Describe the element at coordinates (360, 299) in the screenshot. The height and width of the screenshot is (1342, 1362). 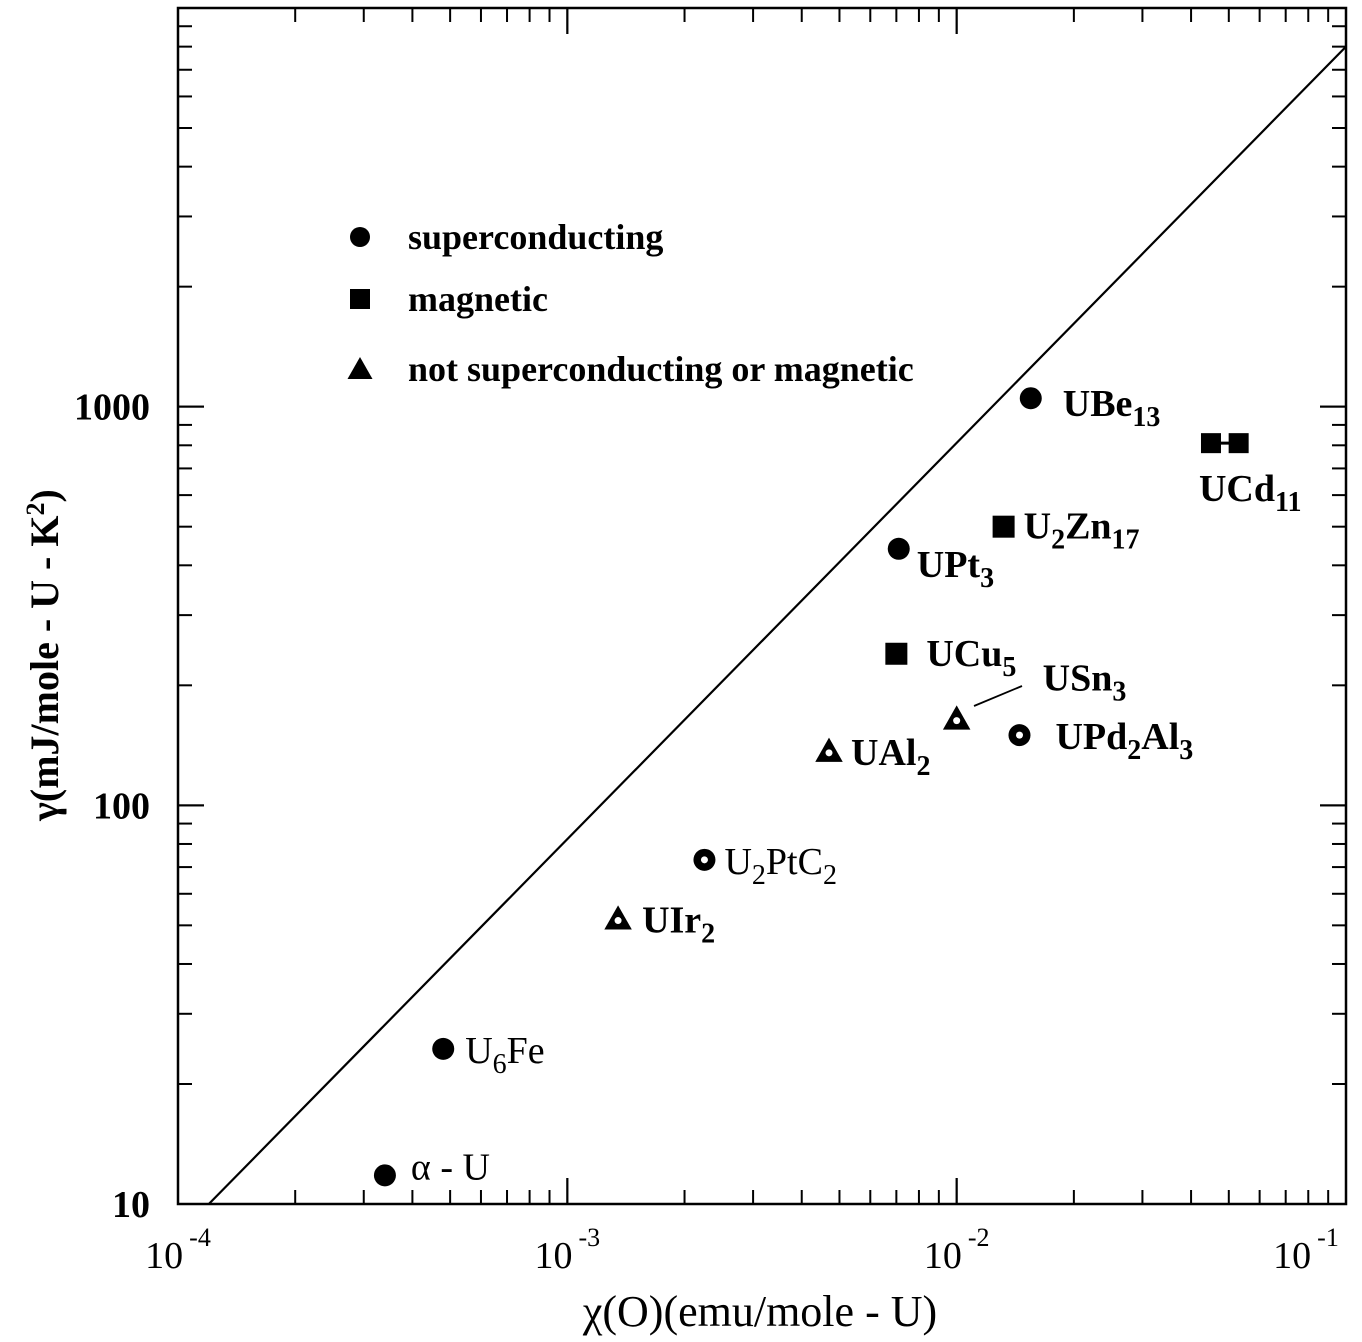
I see `legend-marker-square` at that location.